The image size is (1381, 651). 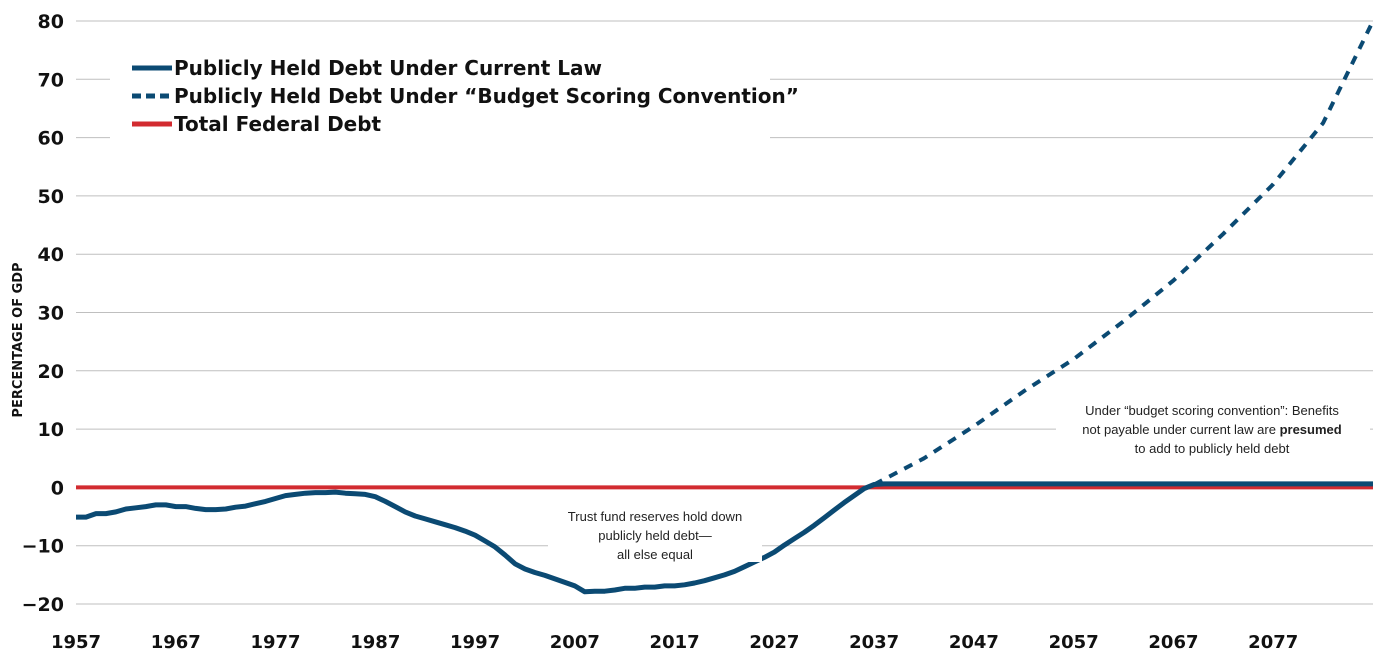 I want to click on x-tick-label: 1977, so click(x=275, y=641).